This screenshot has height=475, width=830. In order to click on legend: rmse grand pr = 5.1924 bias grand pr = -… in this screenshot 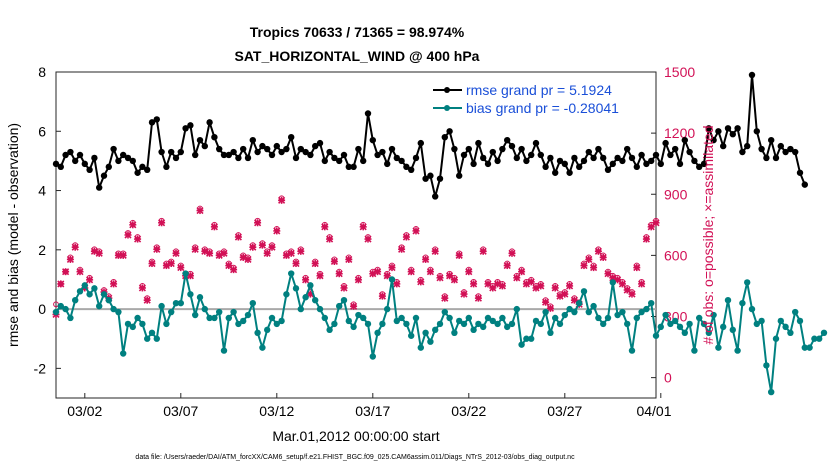, I will do `click(539, 101)`.